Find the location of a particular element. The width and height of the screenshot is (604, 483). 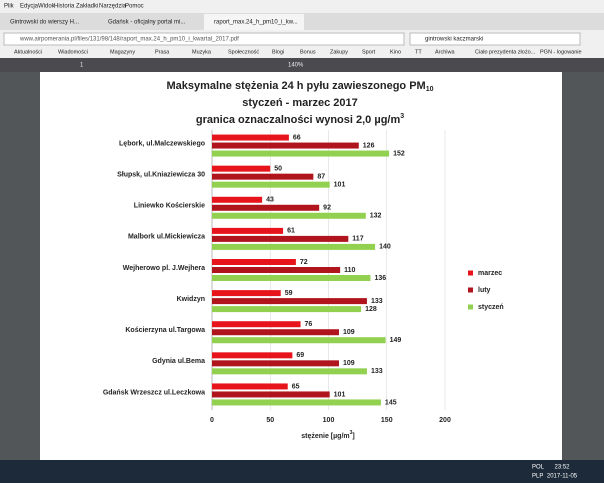

menu-item: Historia is located at coordinates (64, 7).